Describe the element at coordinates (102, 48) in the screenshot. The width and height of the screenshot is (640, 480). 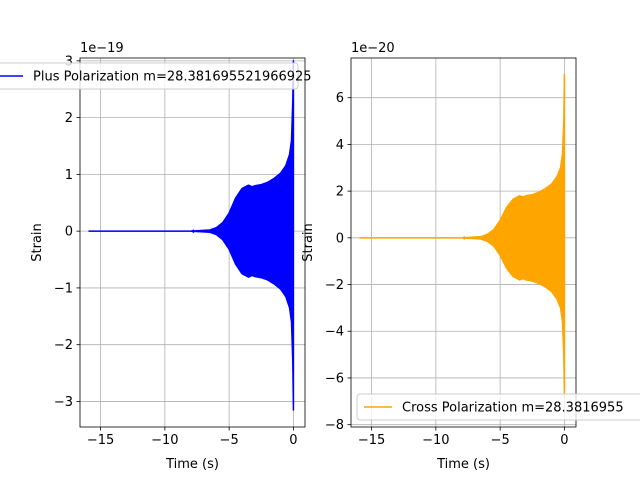
I see `axis-offset-text: 1e−19` at that location.